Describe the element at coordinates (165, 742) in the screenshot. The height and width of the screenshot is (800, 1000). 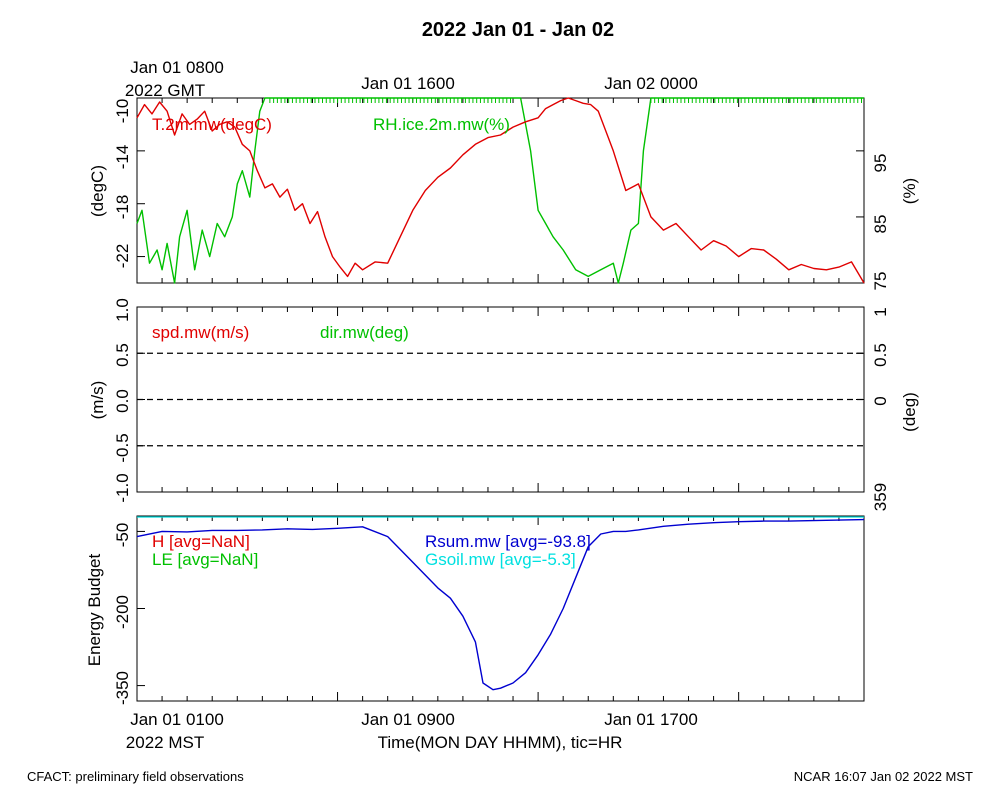
I see `bottom-time-label-2: 2022 MST` at that location.